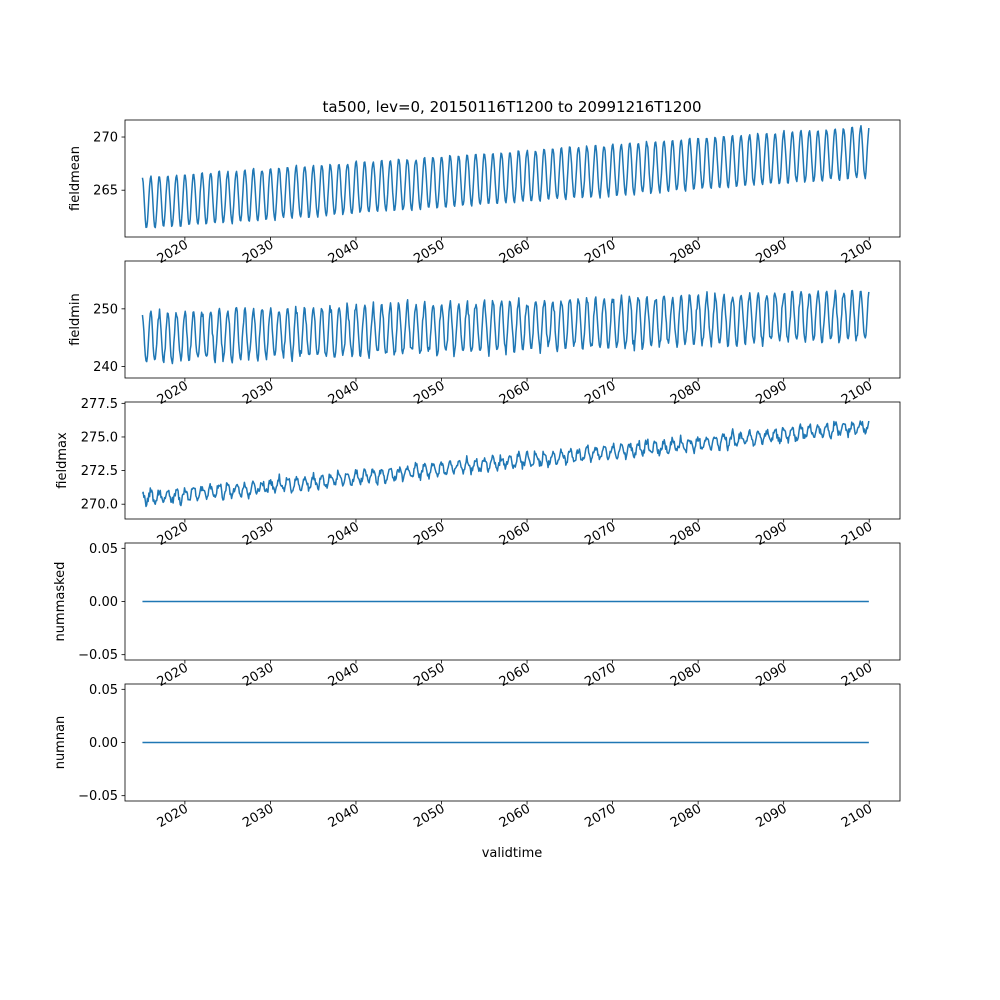 The width and height of the screenshot is (1000, 1000). I want to click on y-tick-label: 277.5, so click(99, 404).